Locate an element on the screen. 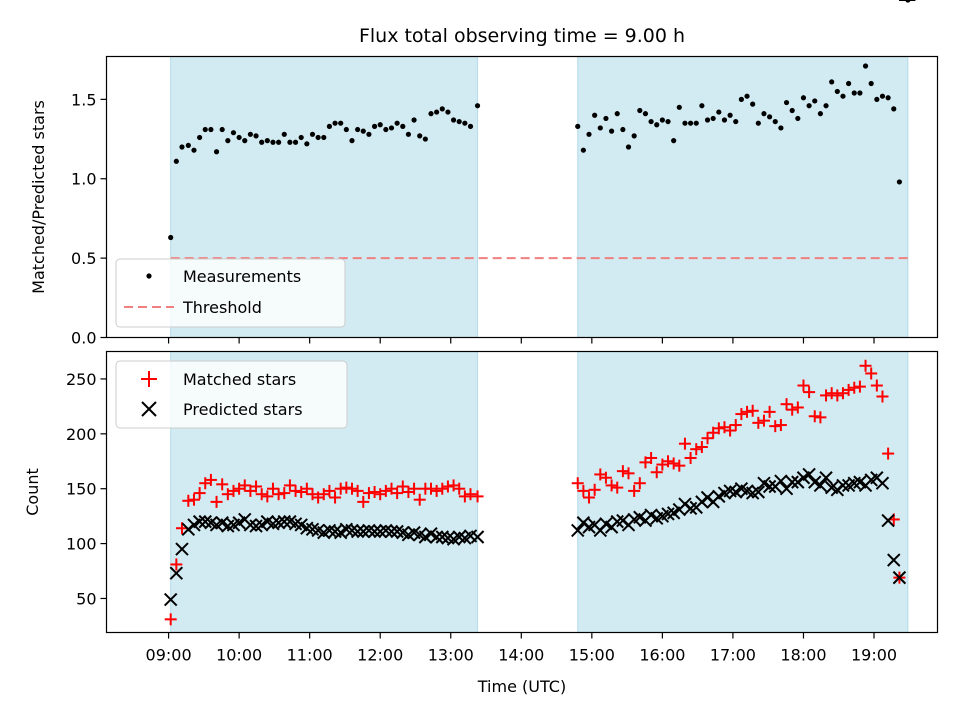 The image size is (960, 720). x-tick-label: 12:00 is located at coordinates (380, 655).